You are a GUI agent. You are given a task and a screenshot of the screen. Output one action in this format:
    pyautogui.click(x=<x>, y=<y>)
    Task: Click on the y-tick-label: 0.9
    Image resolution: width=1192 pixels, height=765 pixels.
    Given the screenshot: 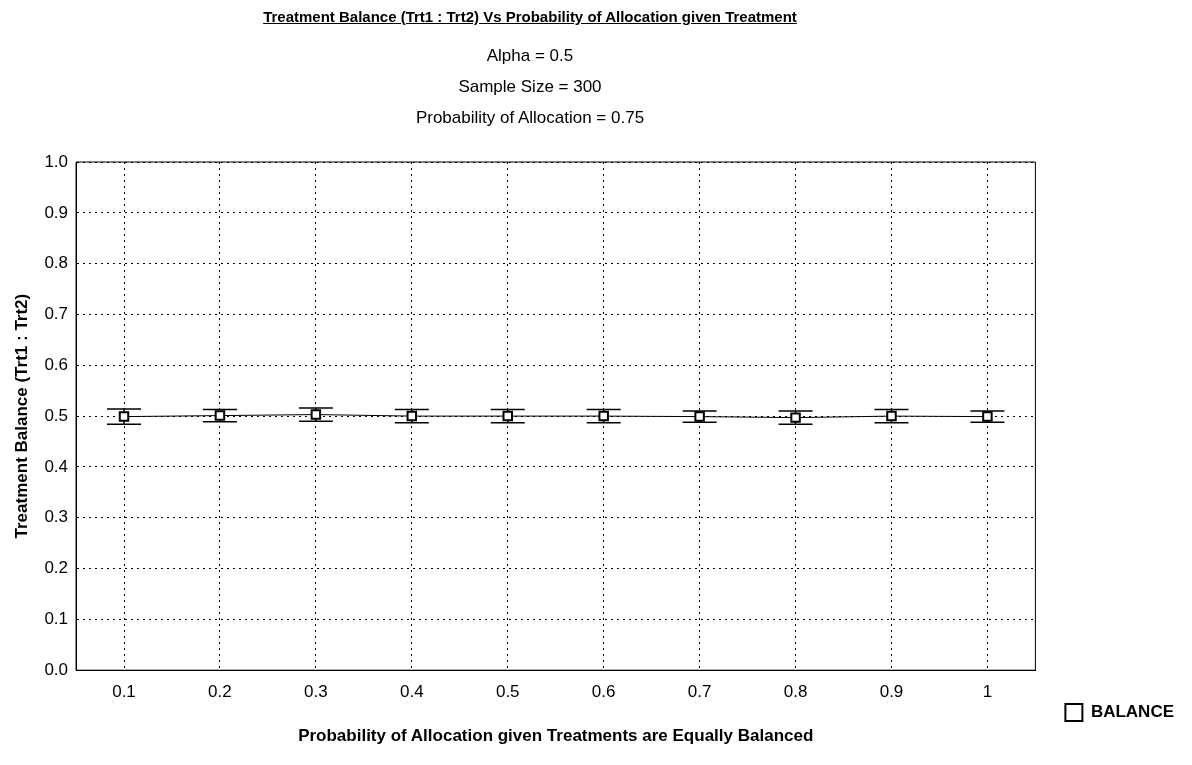 What is the action you would take?
    pyautogui.click(x=56, y=212)
    